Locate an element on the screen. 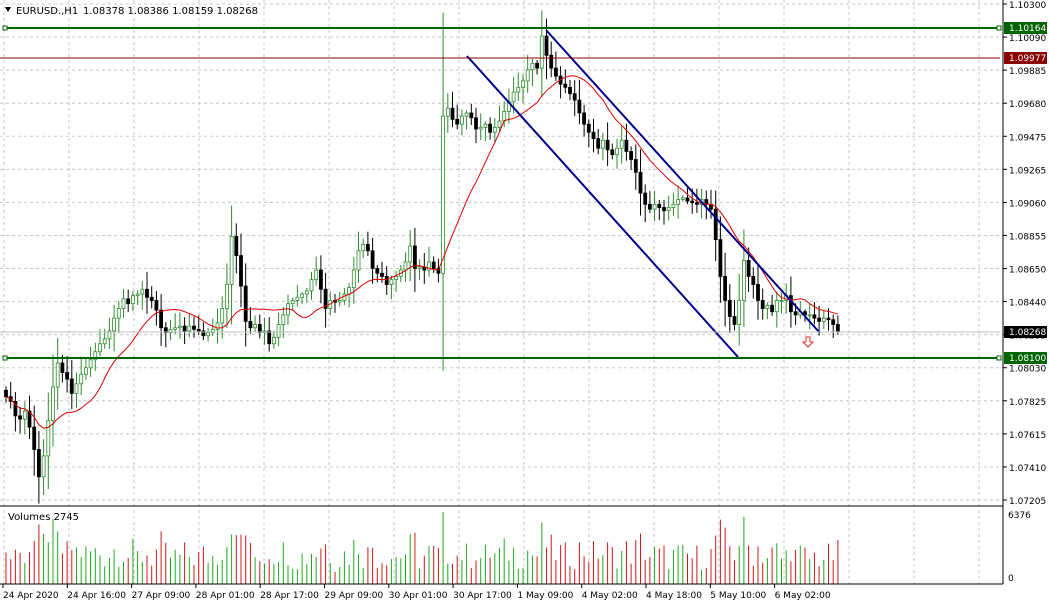 The width and height of the screenshot is (1049, 609). dropdown-triangle-icon is located at coordinates (8, 9).